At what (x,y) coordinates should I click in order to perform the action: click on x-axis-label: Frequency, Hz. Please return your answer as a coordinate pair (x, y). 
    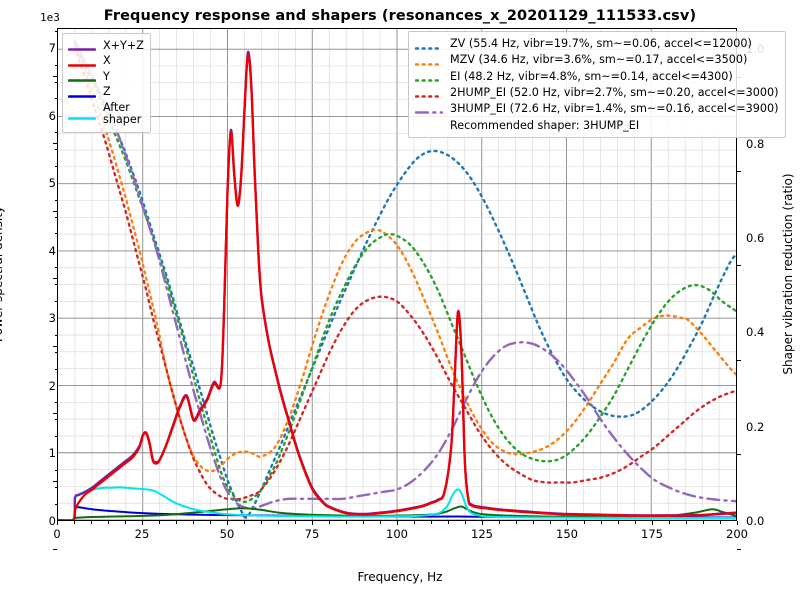
    Looking at the image, I should click on (400, 577).